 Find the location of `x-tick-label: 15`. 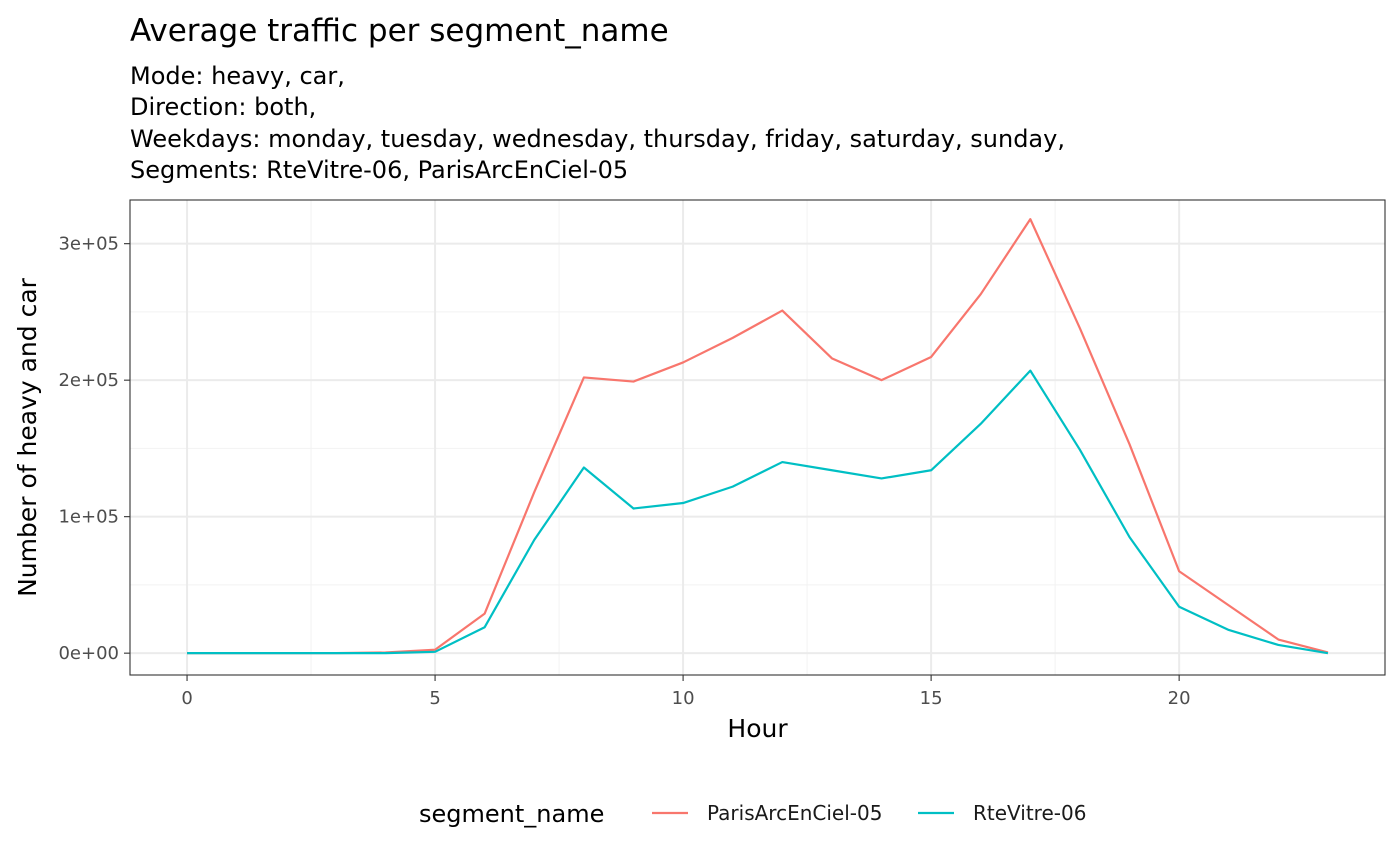

x-tick-label: 15 is located at coordinates (931, 698).